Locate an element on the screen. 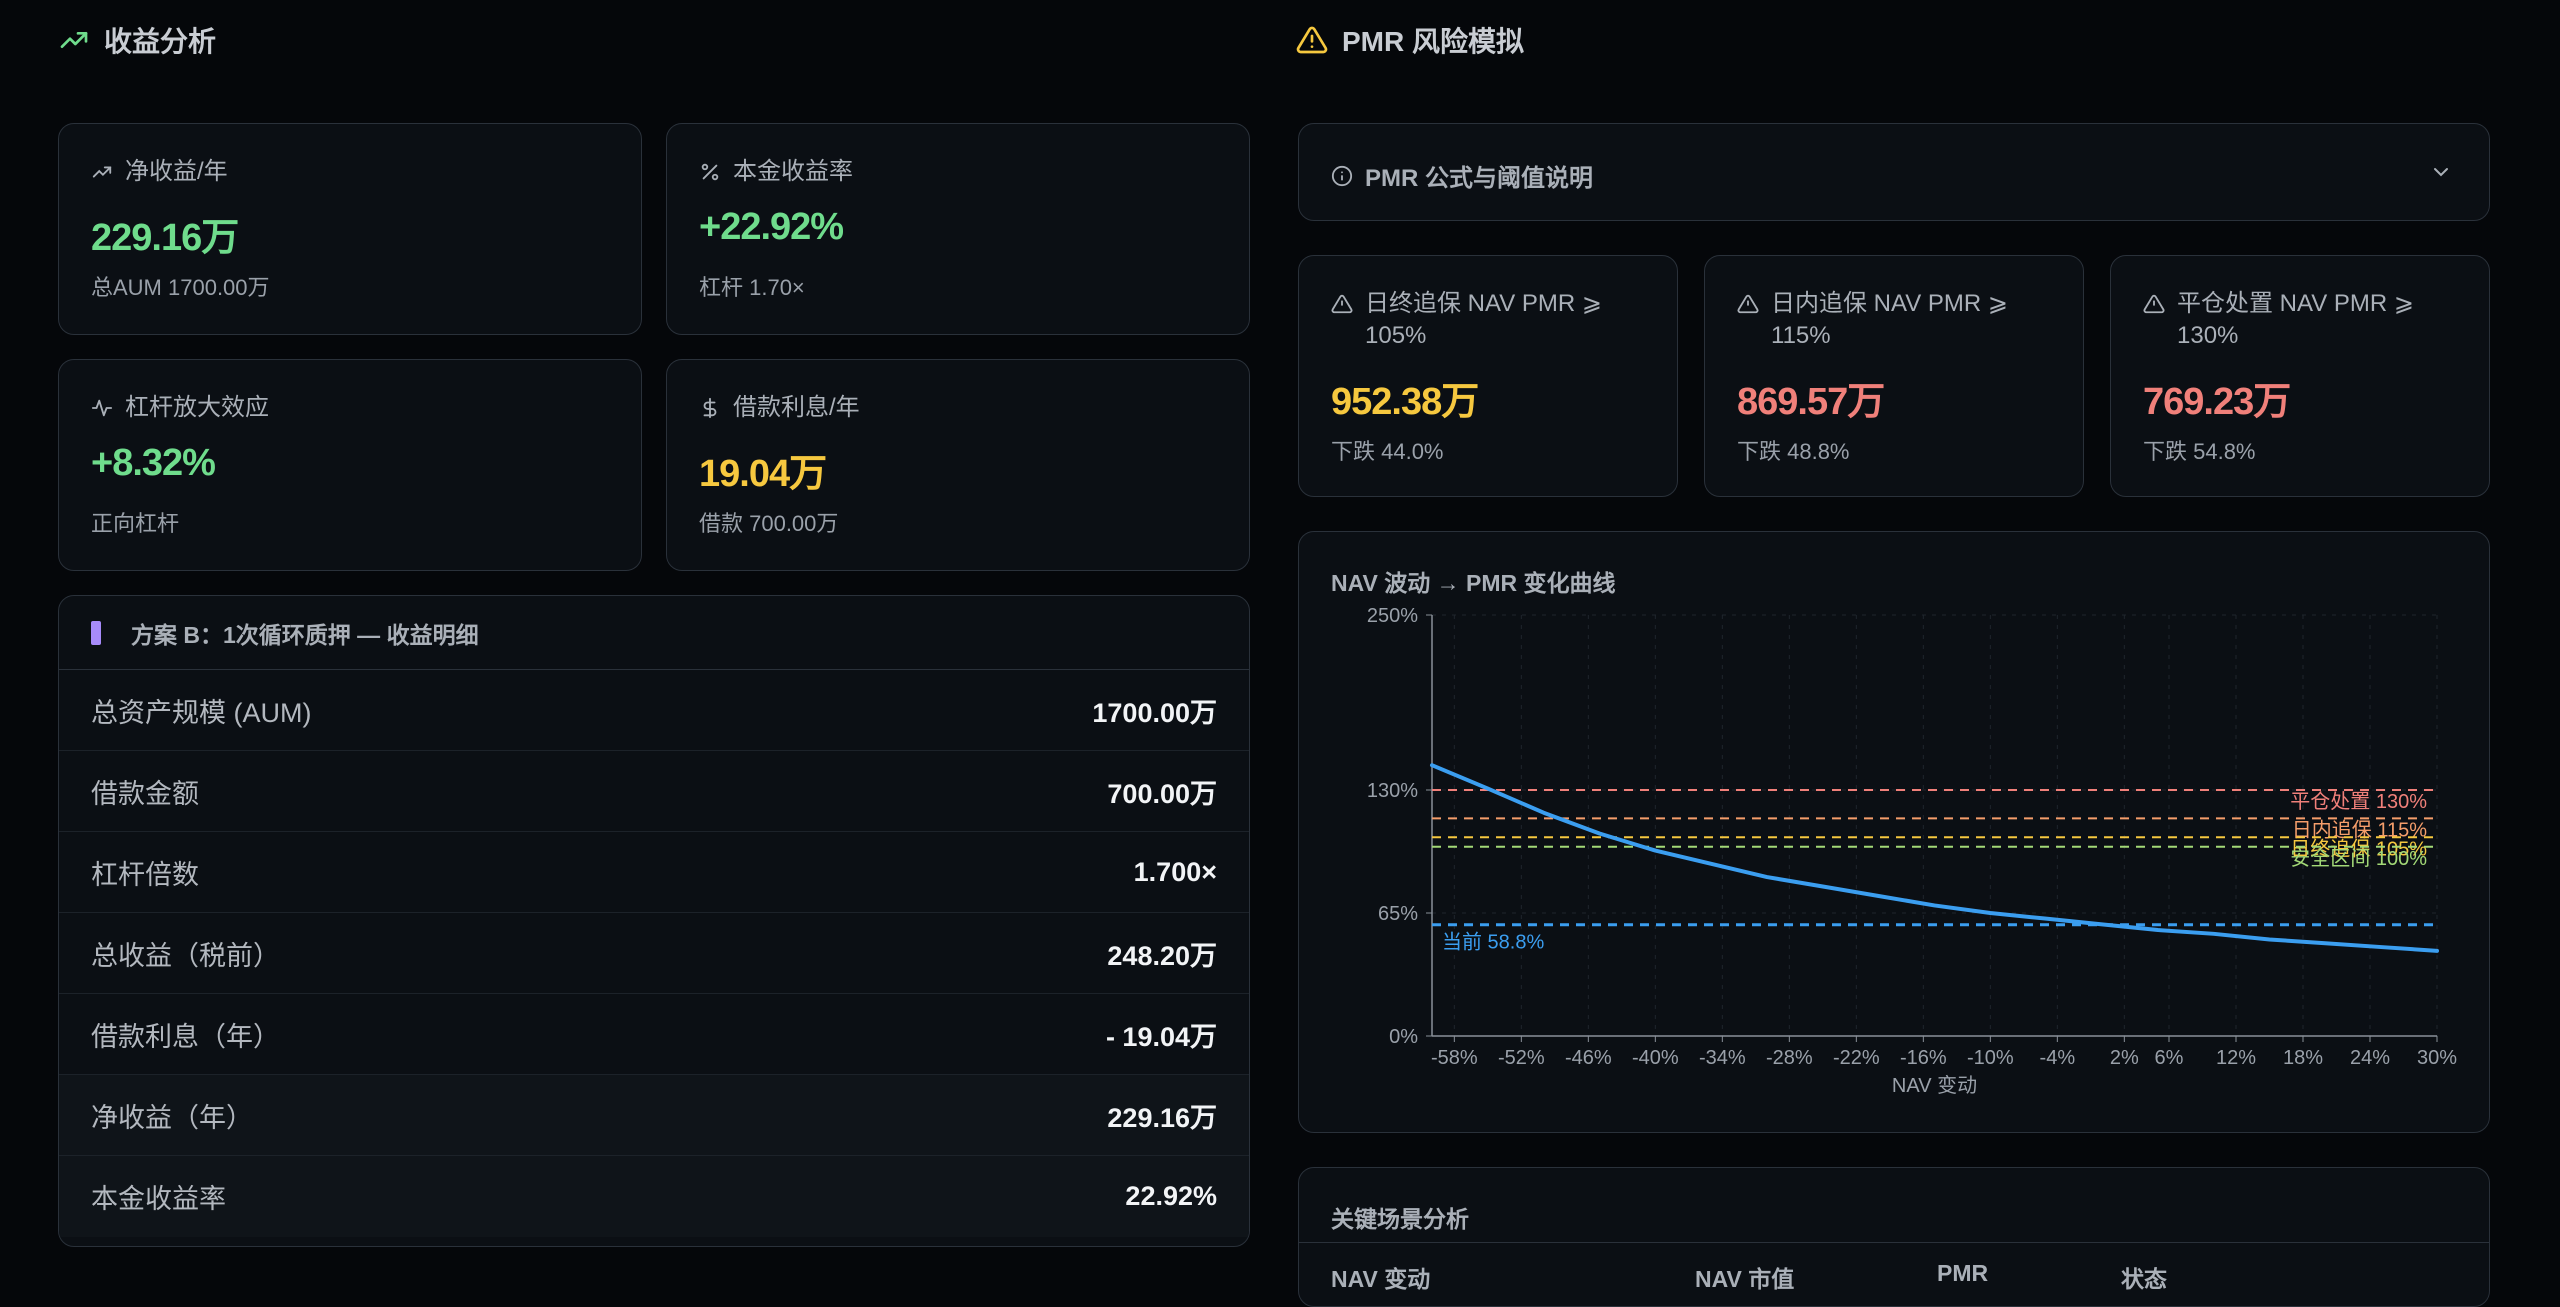  x-tick-label: 24% is located at coordinates (2370, 1058).